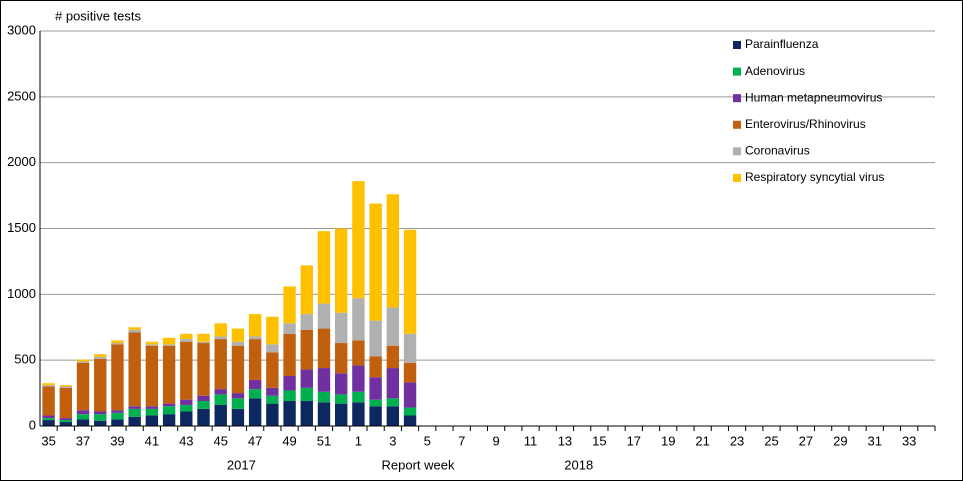 The image size is (963, 481). I want to click on legend-label: Respiratory syncytial virus, so click(814, 177).